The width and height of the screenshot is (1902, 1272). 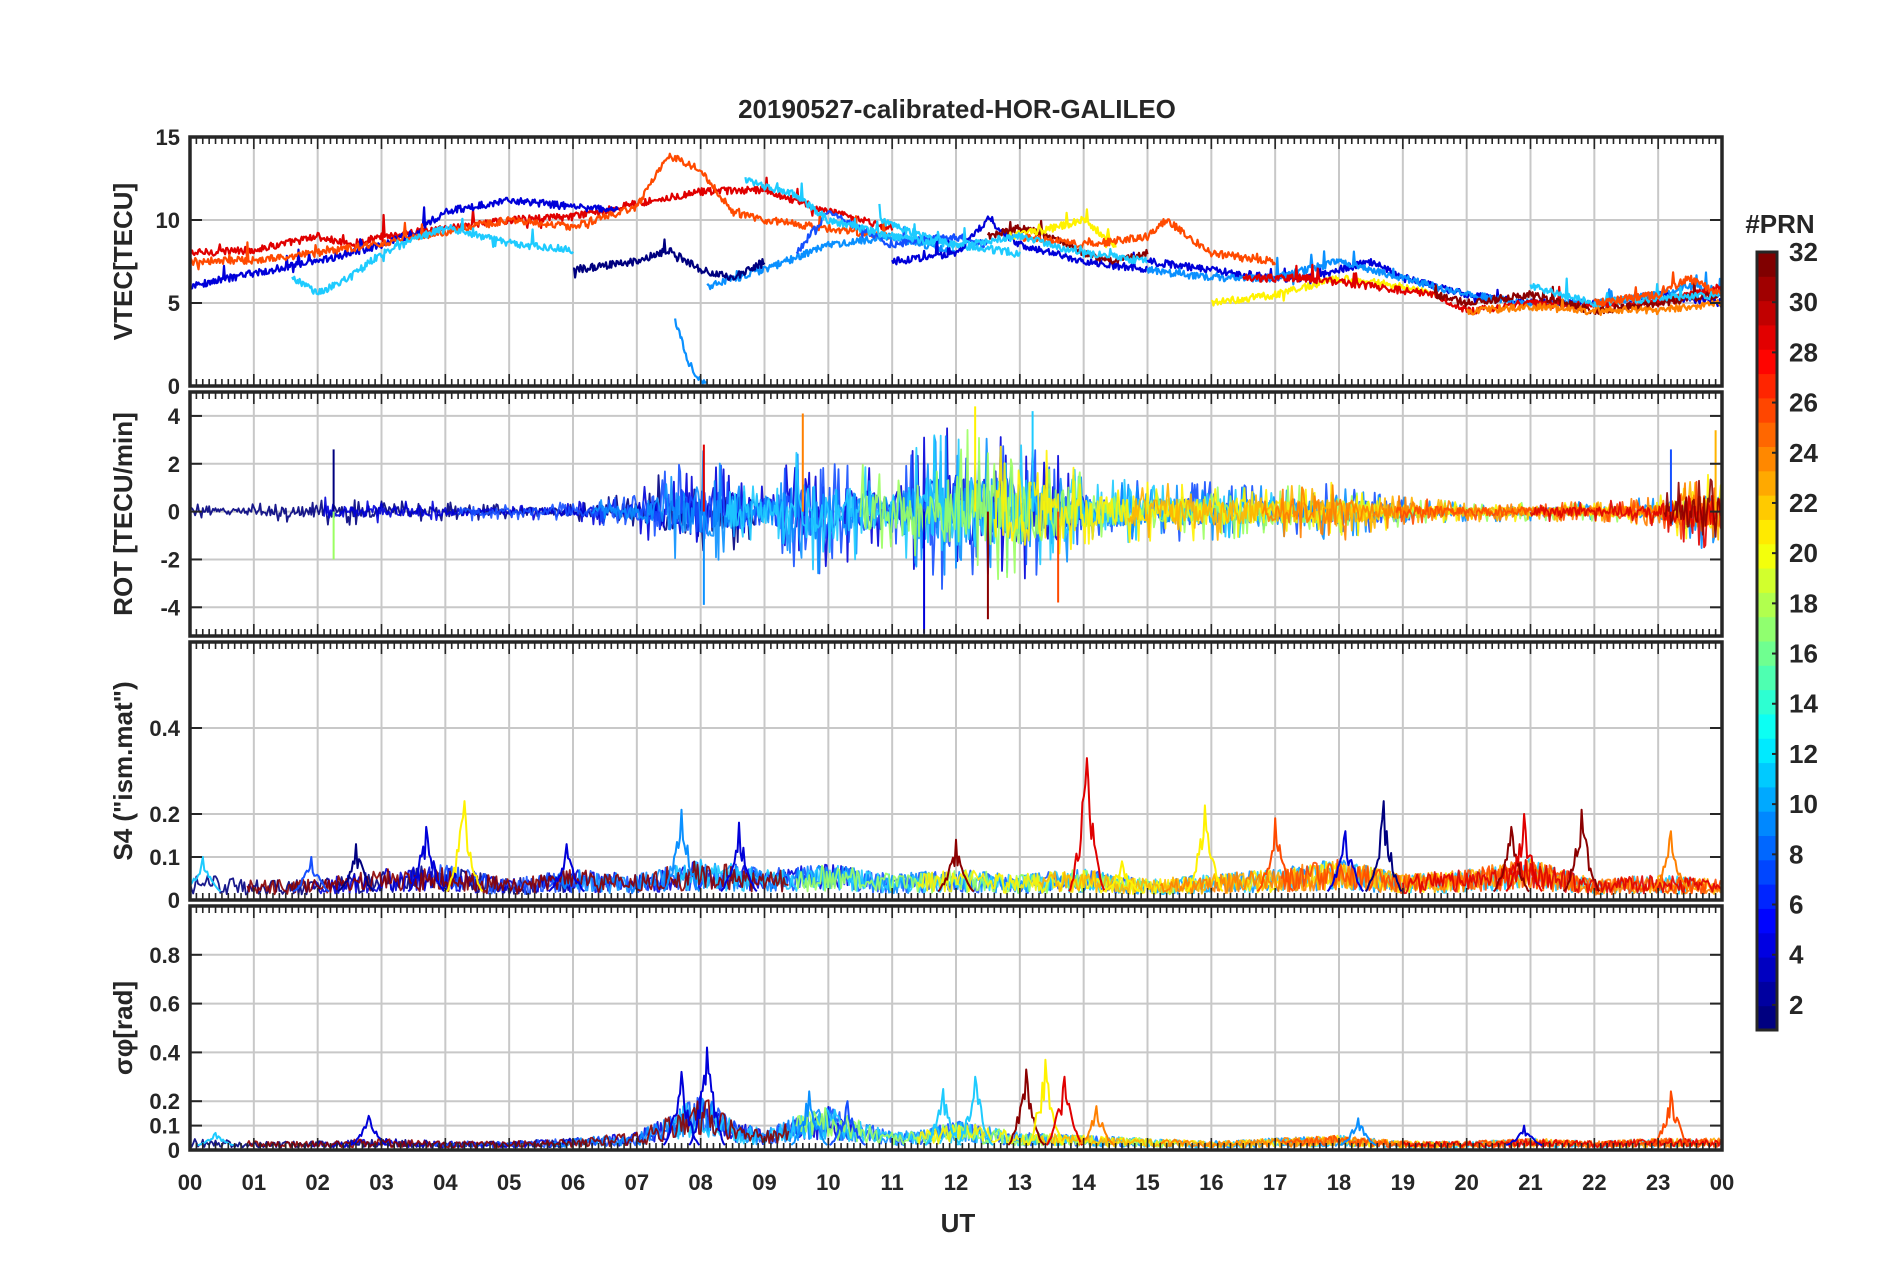 What do you see at coordinates (637, 1182) in the screenshot?
I see `x-tick-label: 07` at bounding box center [637, 1182].